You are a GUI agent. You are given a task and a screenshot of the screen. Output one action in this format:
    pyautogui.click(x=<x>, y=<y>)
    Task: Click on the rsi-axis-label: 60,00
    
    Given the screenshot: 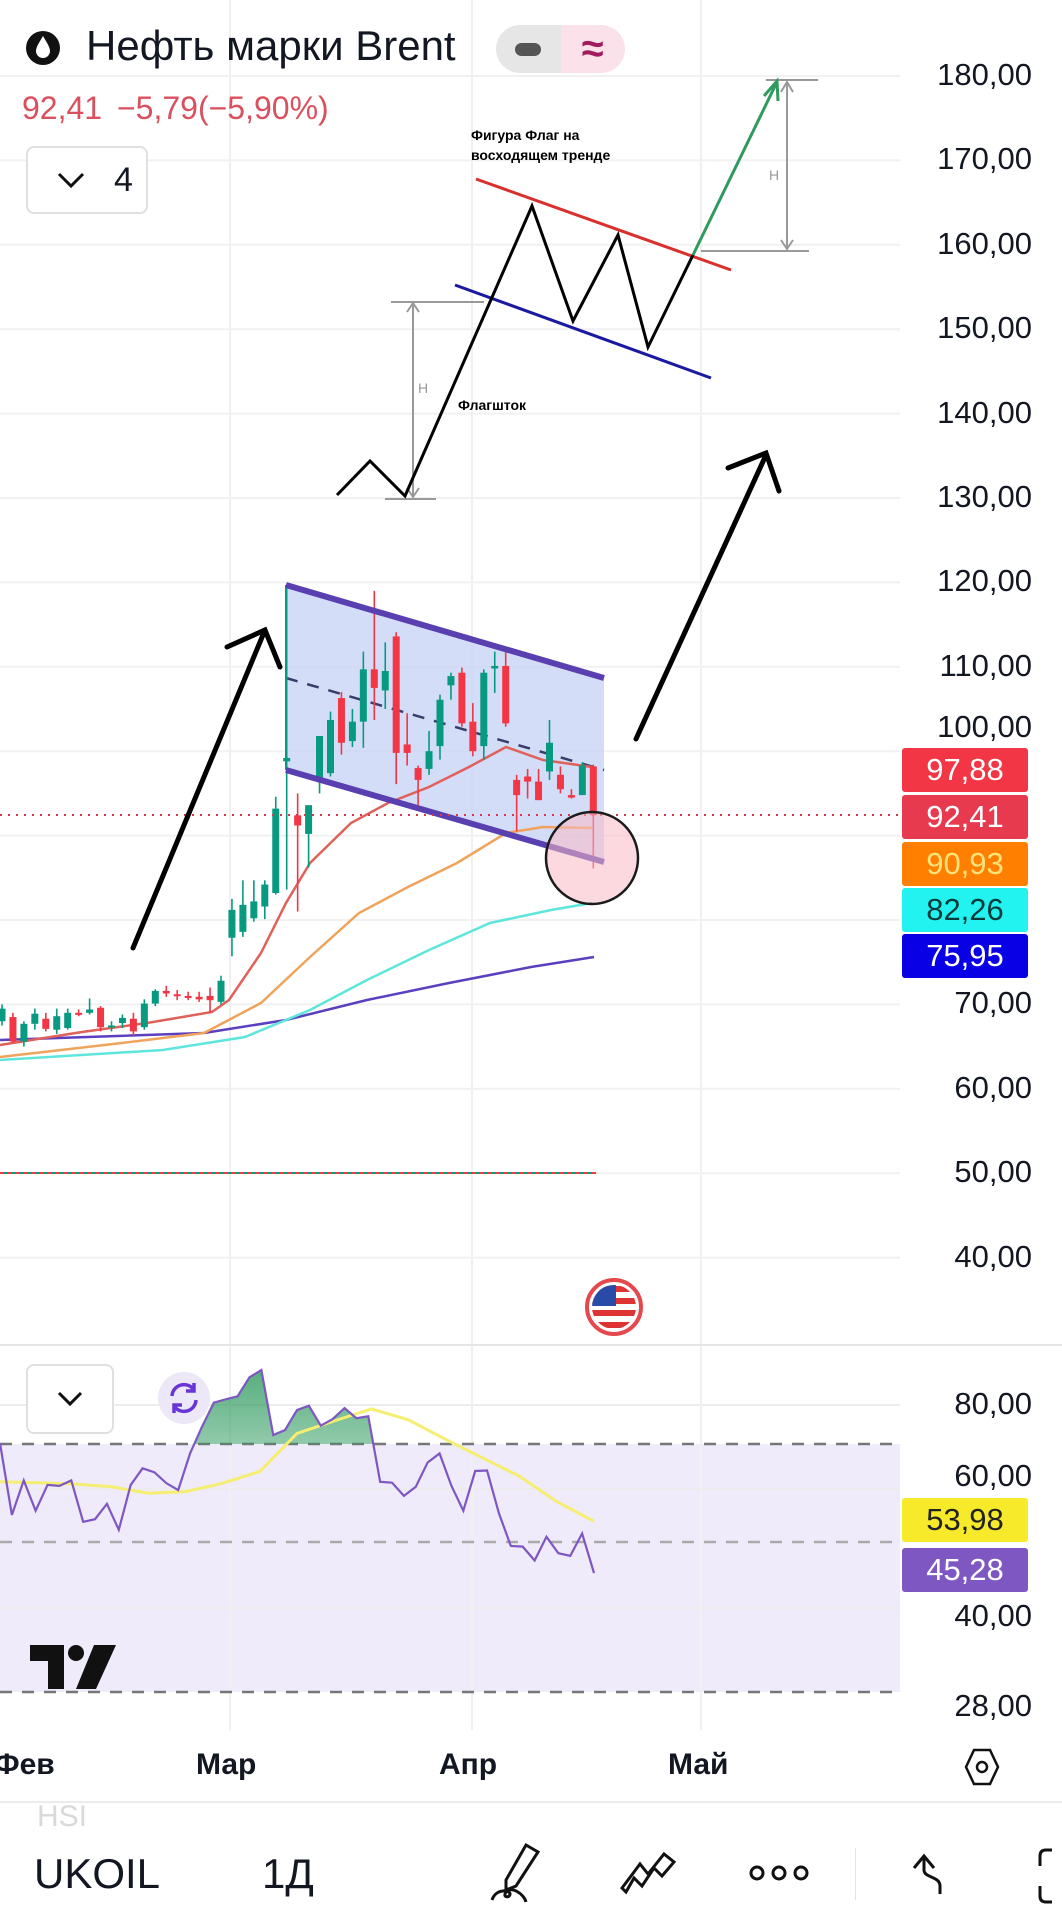 What is the action you would take?
    pyautogui.click(x=993, y=1475)
    